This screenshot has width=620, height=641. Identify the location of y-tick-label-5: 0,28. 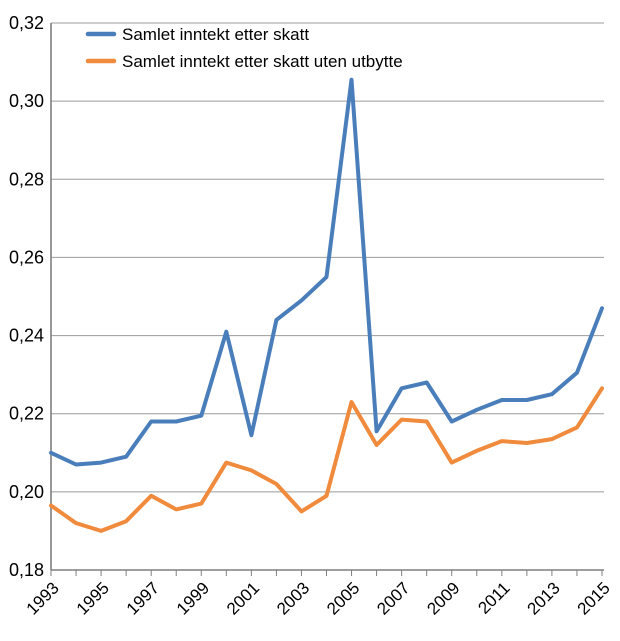
(26, 179).